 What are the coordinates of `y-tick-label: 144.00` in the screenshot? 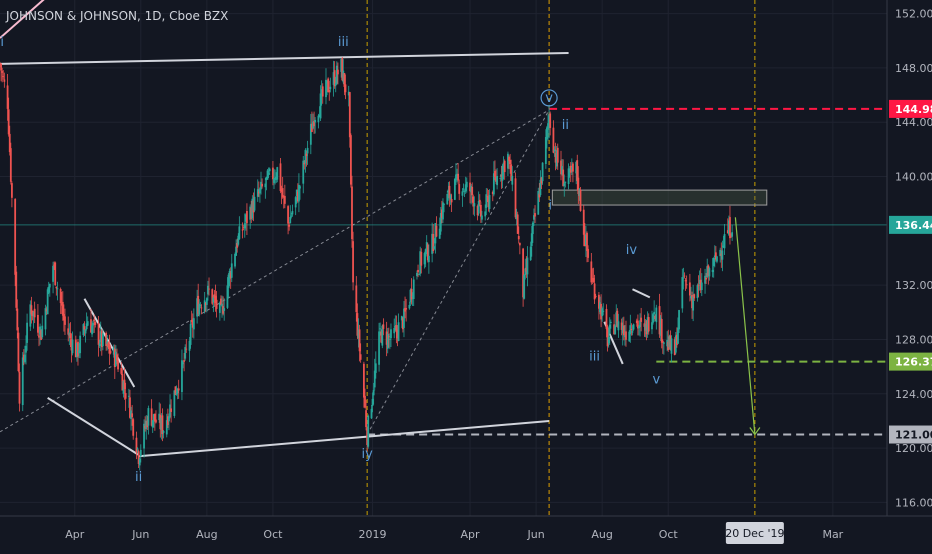 It's located at (913, 122).